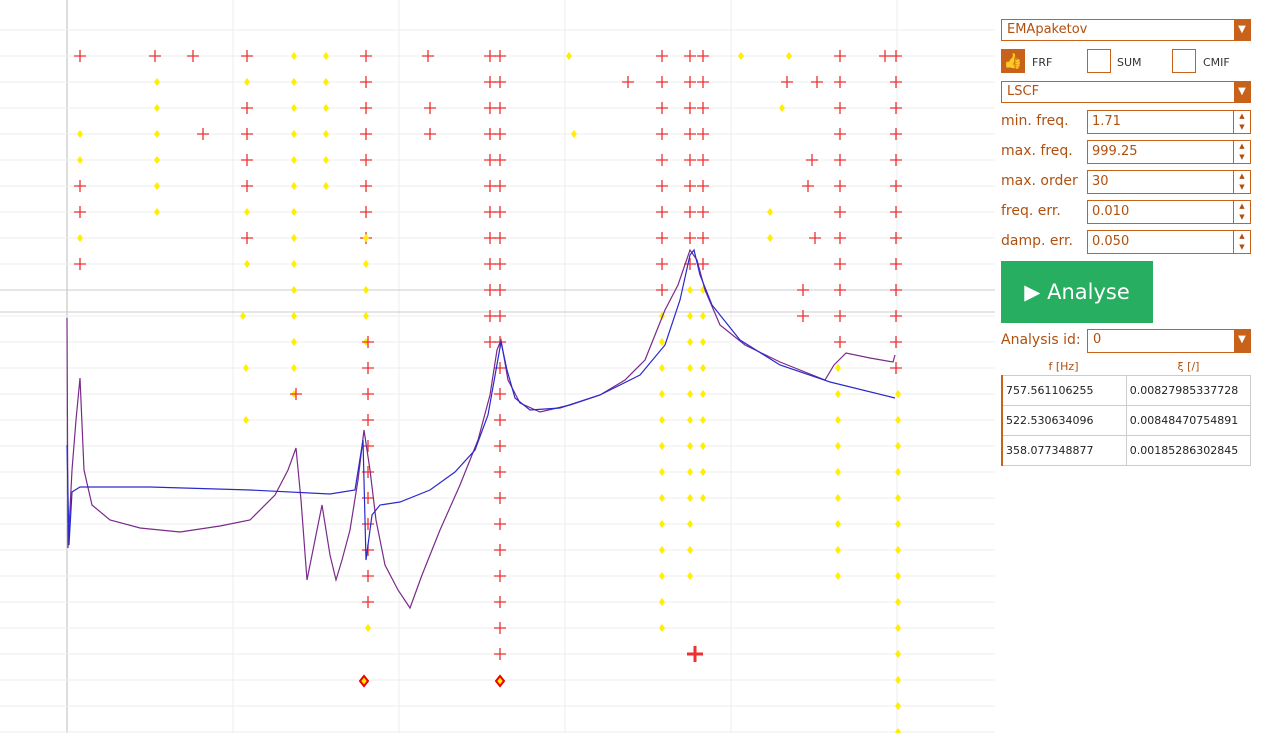 This screenshot has height=733, width=1266. What do you see at coordinates (1169, 341) in the screenshot?
I see `analysis-select: 0 ▼` at bounding box center [1169, 341].